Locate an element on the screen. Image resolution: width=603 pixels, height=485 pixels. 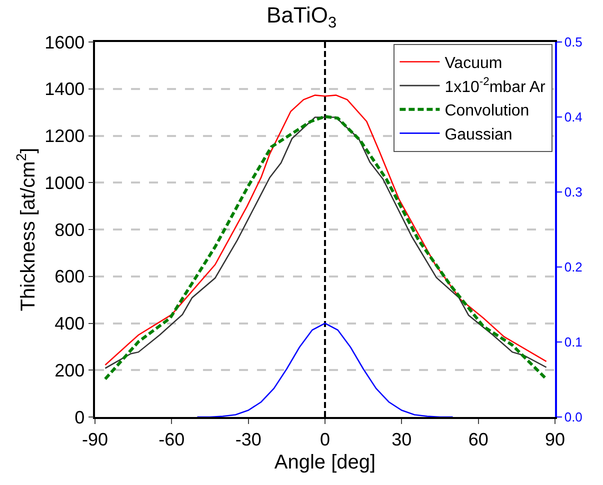
y2-tick-label: 0.3 is located at coordinates (573, 192).